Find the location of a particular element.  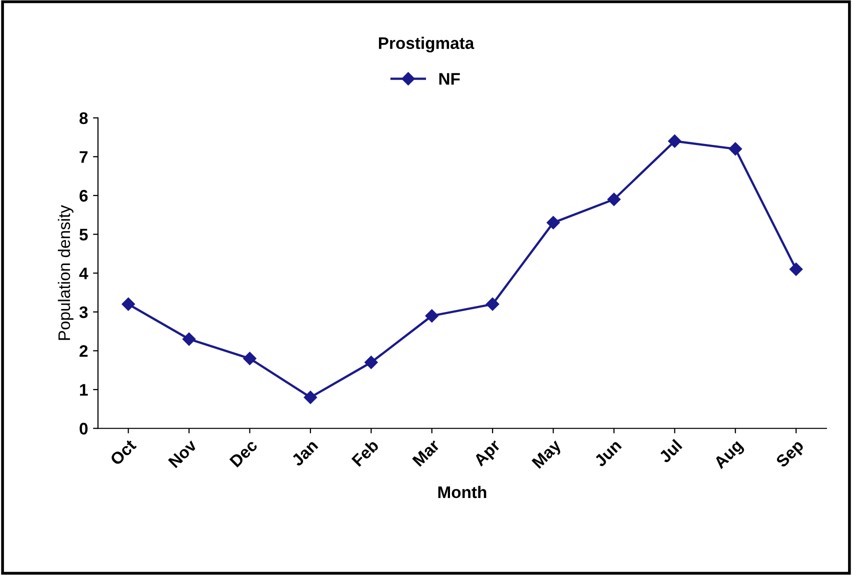

y-tick-label: 8 is located at coordinates (84, 118).